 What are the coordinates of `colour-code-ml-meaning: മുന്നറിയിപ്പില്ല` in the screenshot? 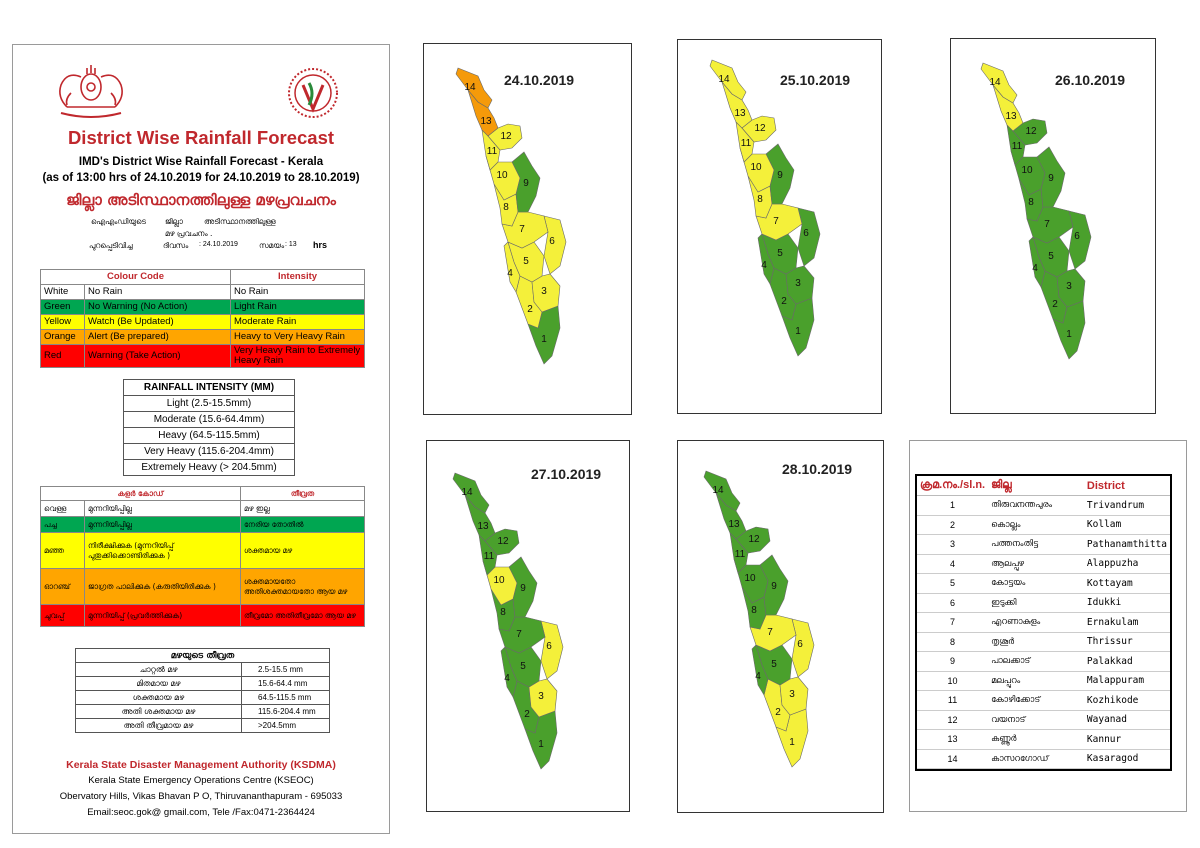 It's located at (162, 524).